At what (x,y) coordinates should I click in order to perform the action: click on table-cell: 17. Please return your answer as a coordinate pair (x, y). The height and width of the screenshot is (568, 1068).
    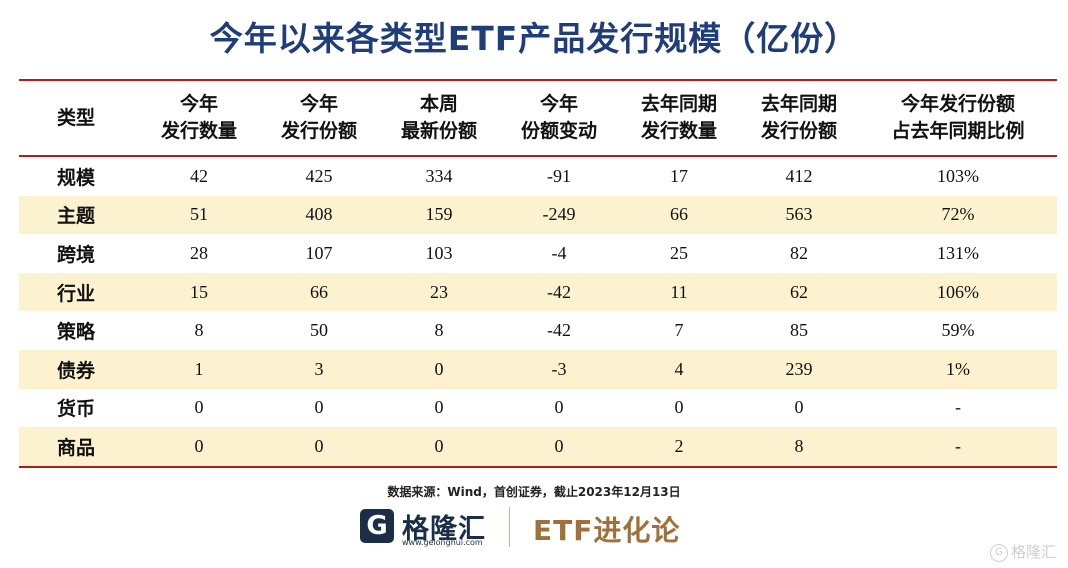
    Looking at the image, I should click on (679, 175).